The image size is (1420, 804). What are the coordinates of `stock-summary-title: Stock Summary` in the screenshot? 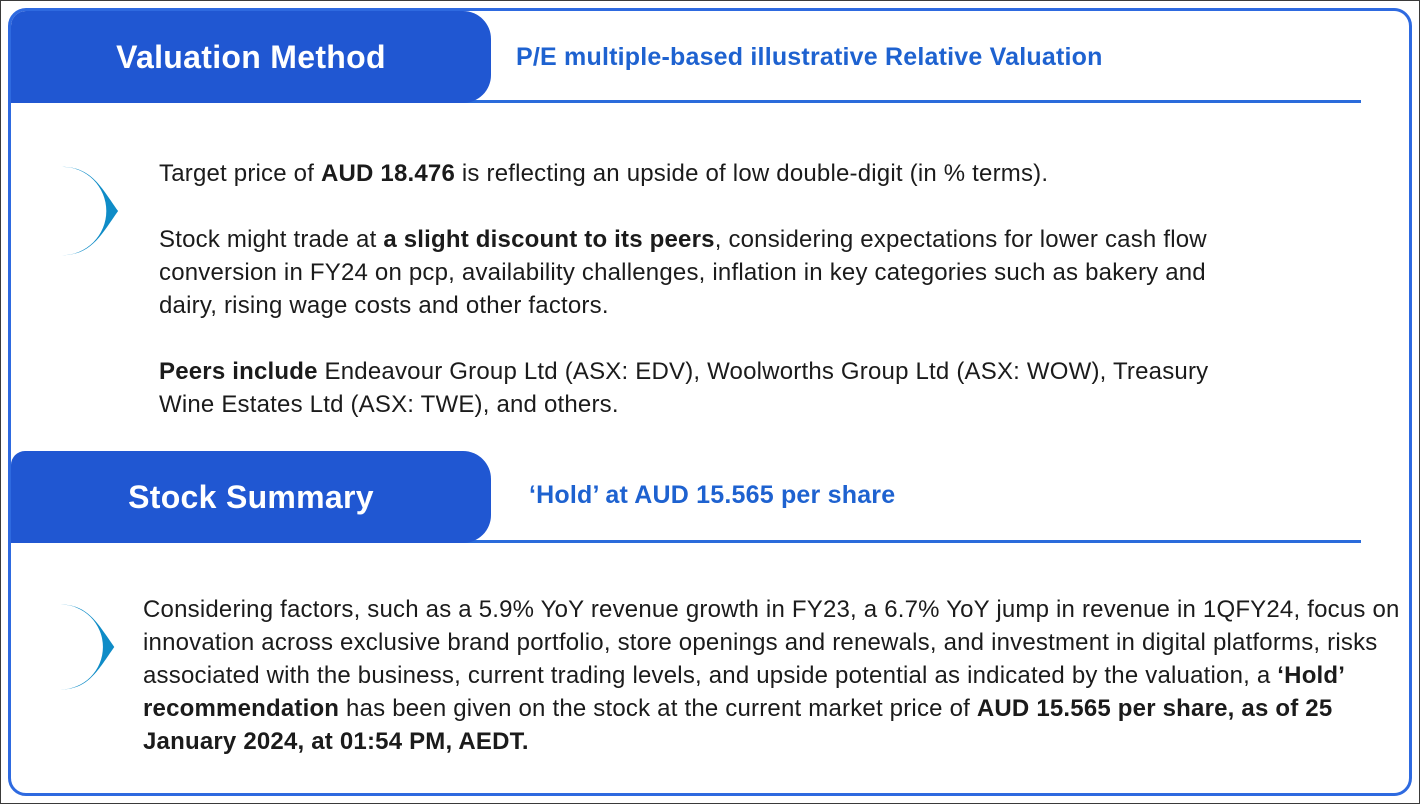 It's located at (251, 496).